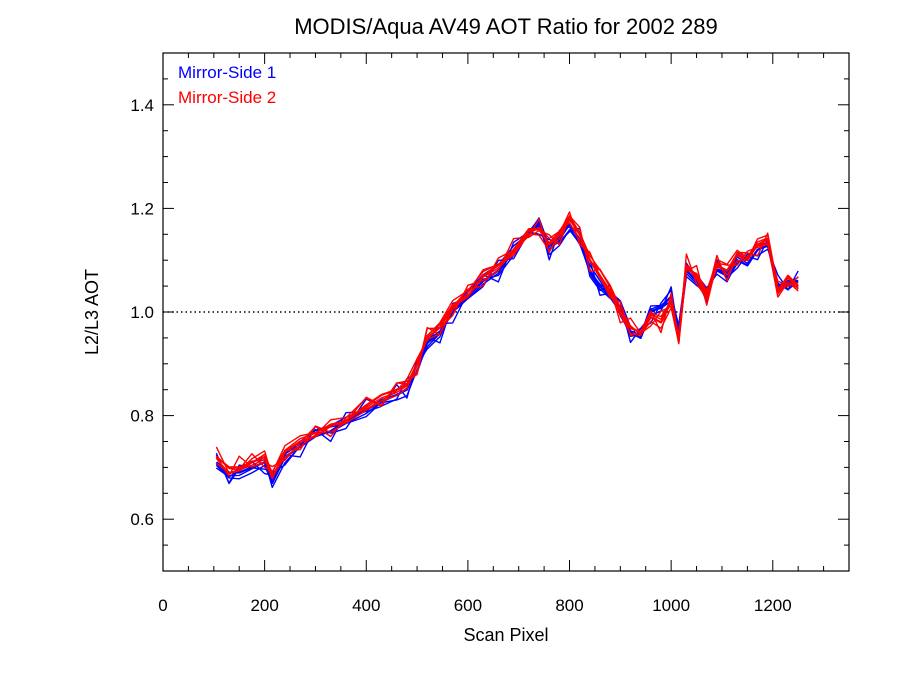  What do you see at coordinates (569, 605) in the screenshot?
I see `x-tick-label: 800` at bounding box center [569, 605].